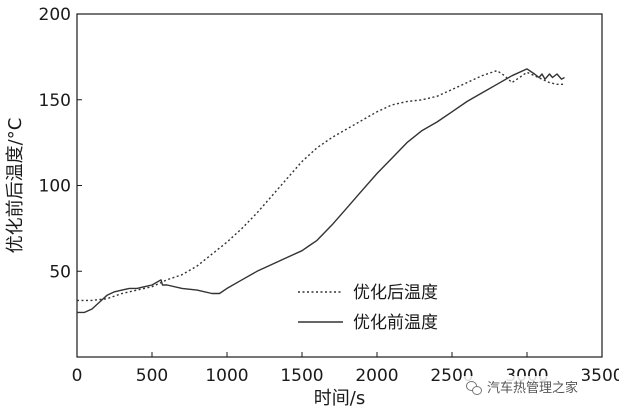  Describe the element at coordinates (60, 272) in the screenshot. I see `y-tick-label: 50` at that location.